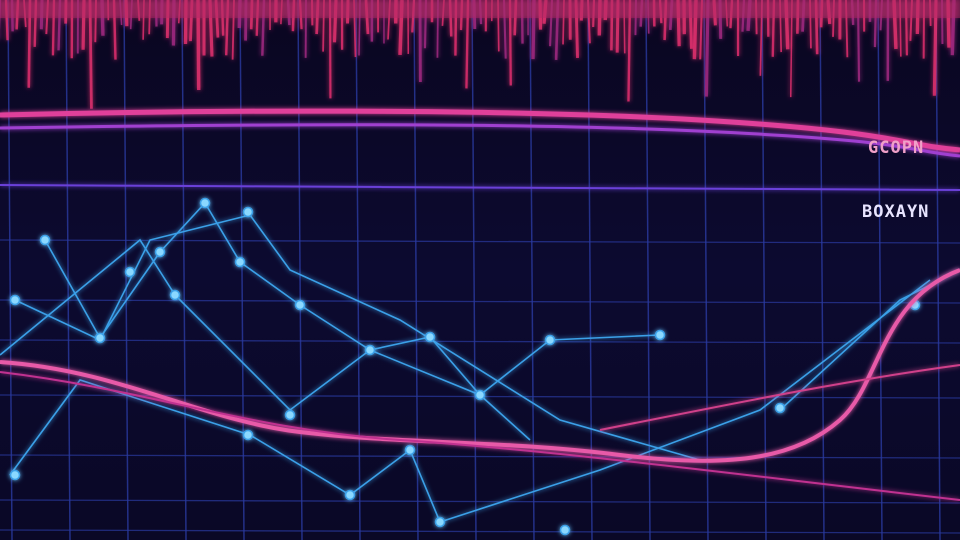  I want to click on label: GCOPN, so click(896, 148).